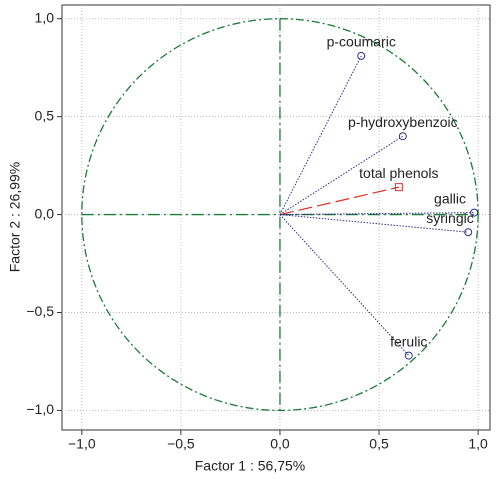 The width and height of the screenshot is (500, 479). I want to click on point-label: total phenols, so click(398, 173).